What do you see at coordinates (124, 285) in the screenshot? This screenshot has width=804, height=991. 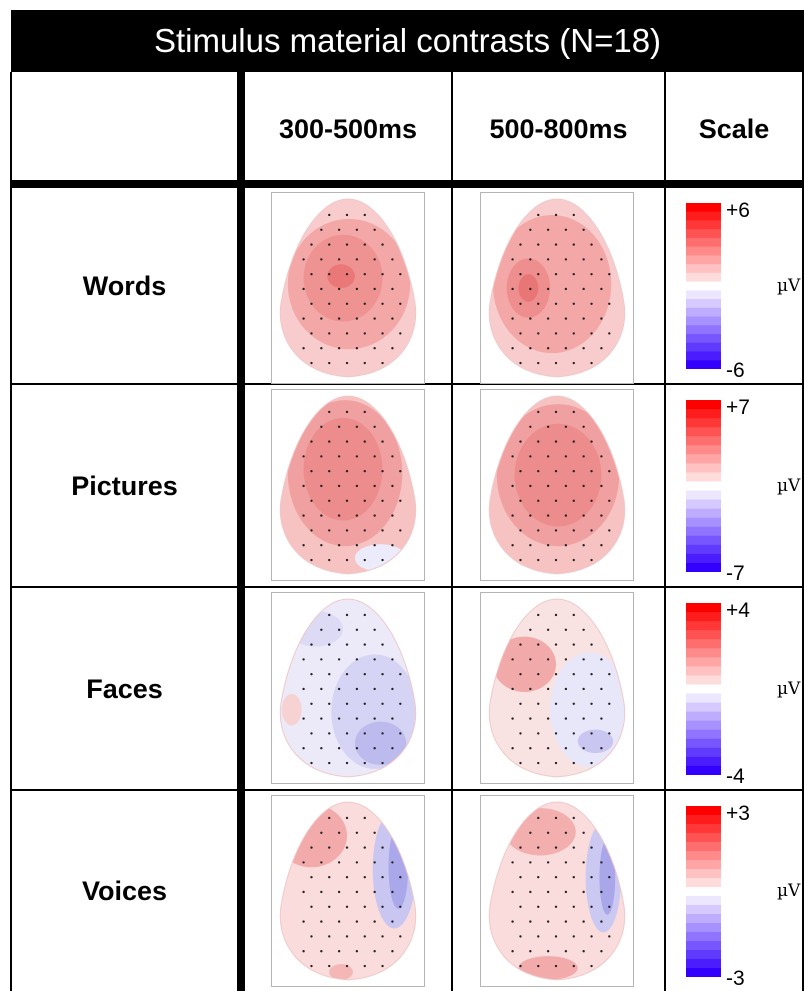 I see `row-label-words: Words` at bounding box center [124, 285].